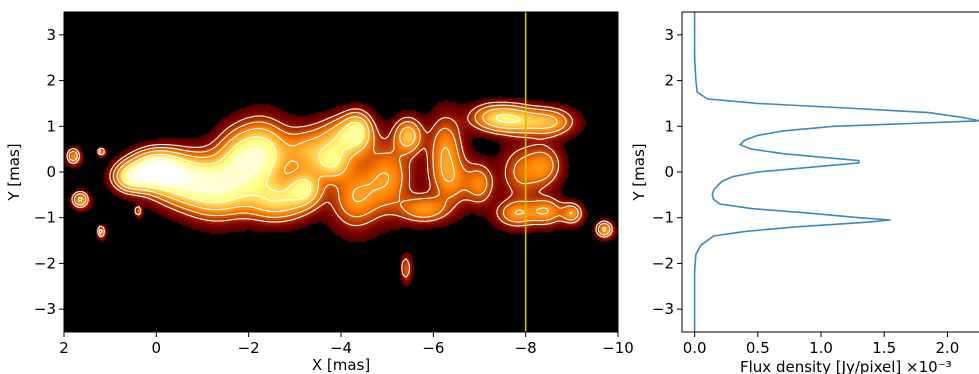 The height and width of the screenshot is (374, 979). I want to click on profile-y-tick-label: 2, so click(669, 81).